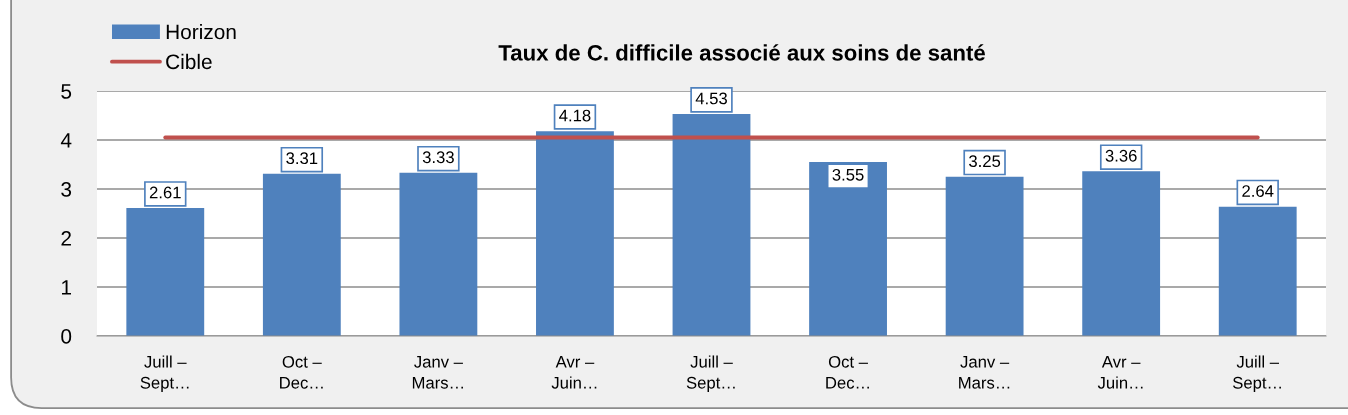 The width and height of the screenshot is (1348, 415). Describe the element at coordinates (165, 192) in the screenshot. I see `data-label: 2.61` at that location.